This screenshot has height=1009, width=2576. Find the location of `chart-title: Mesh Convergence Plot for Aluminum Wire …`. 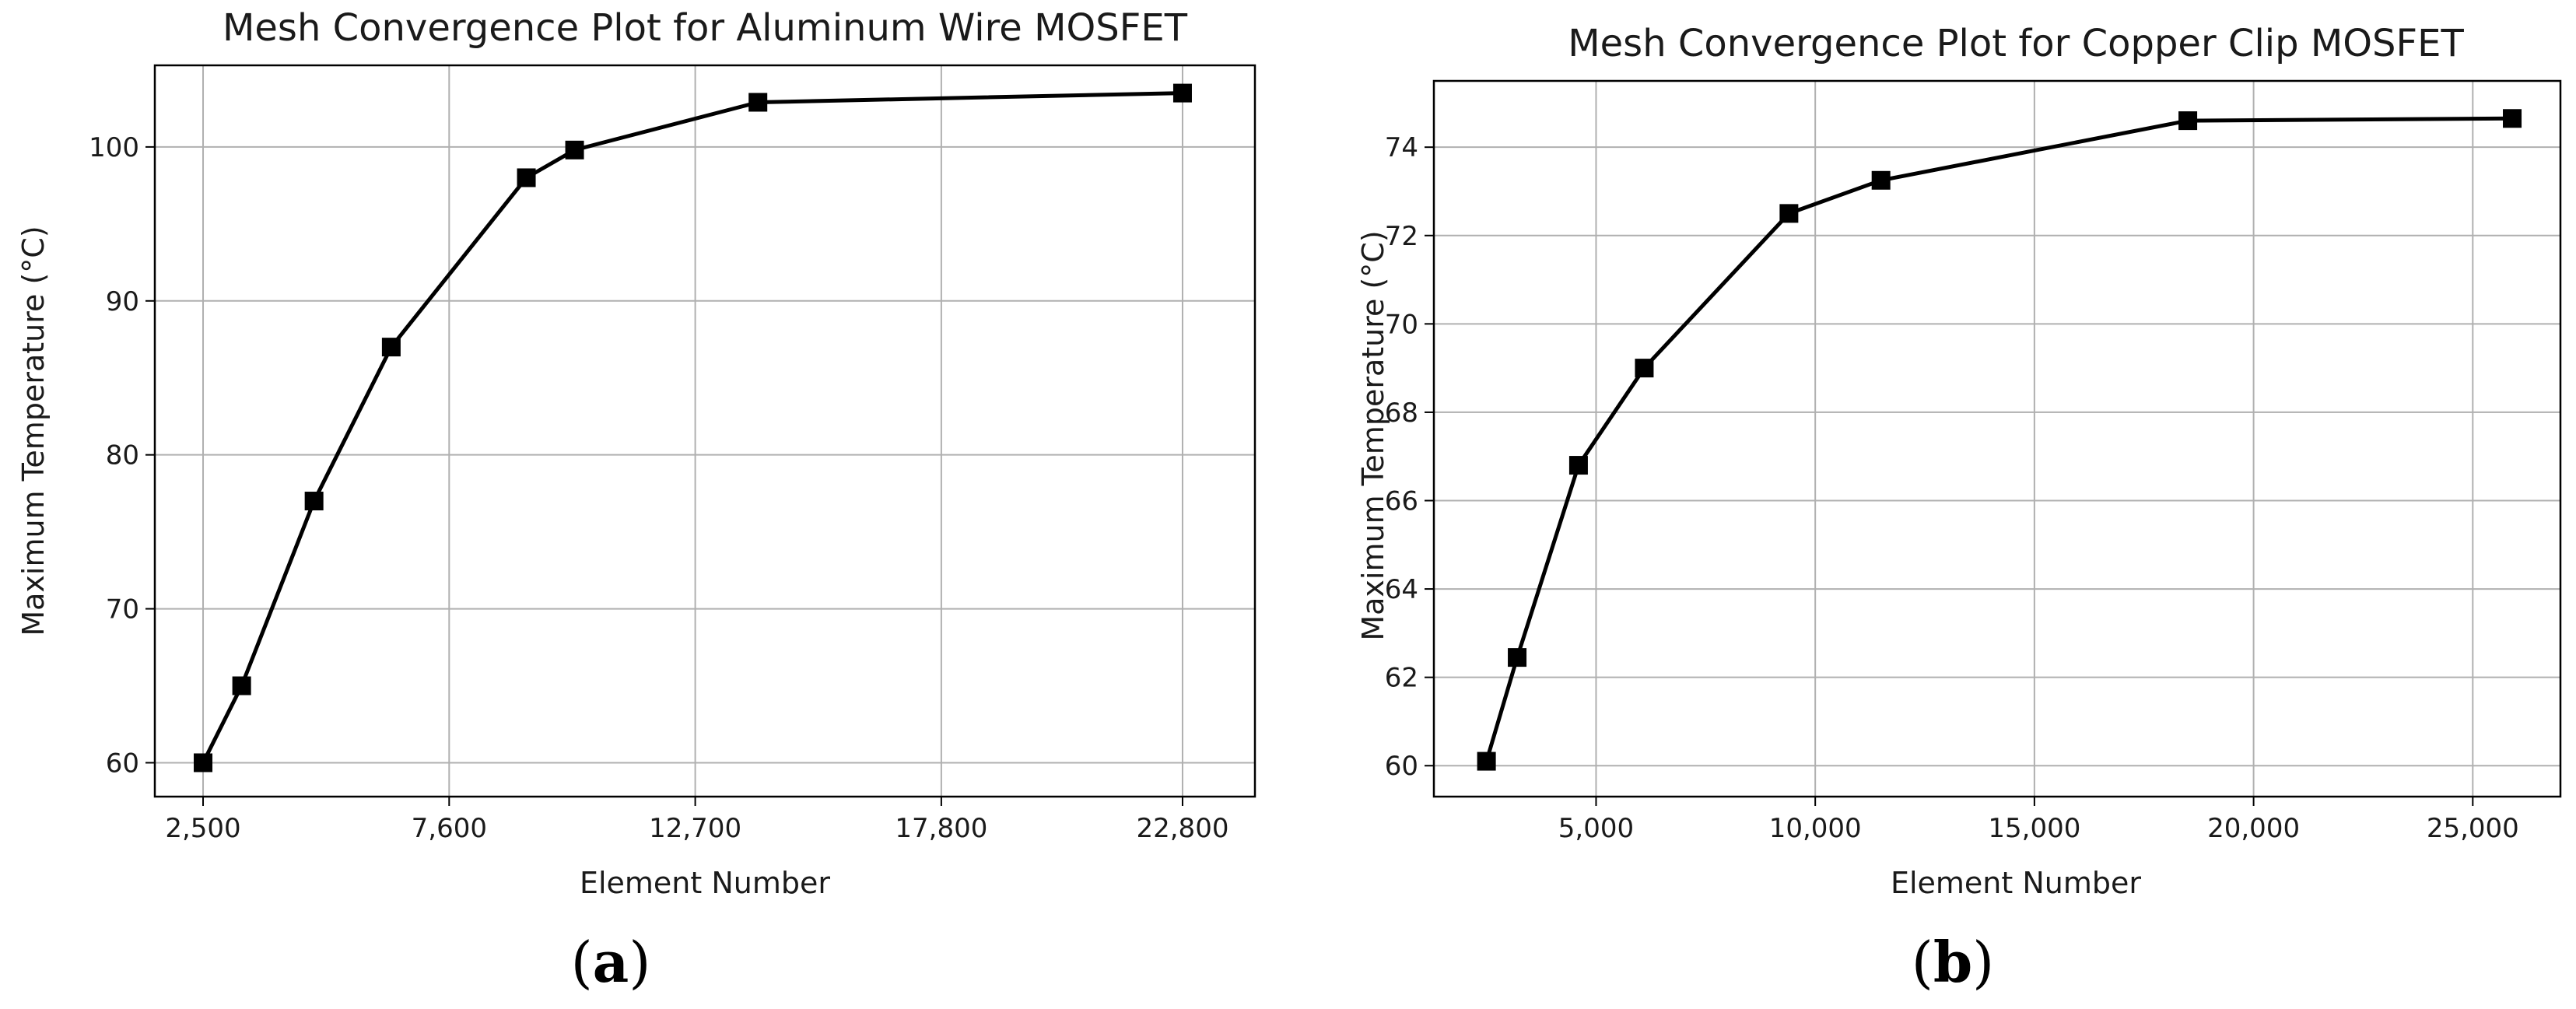

chart-title: Mesh Convergence Plot for Aluminum Wire … is located at coordinates (706, 28).